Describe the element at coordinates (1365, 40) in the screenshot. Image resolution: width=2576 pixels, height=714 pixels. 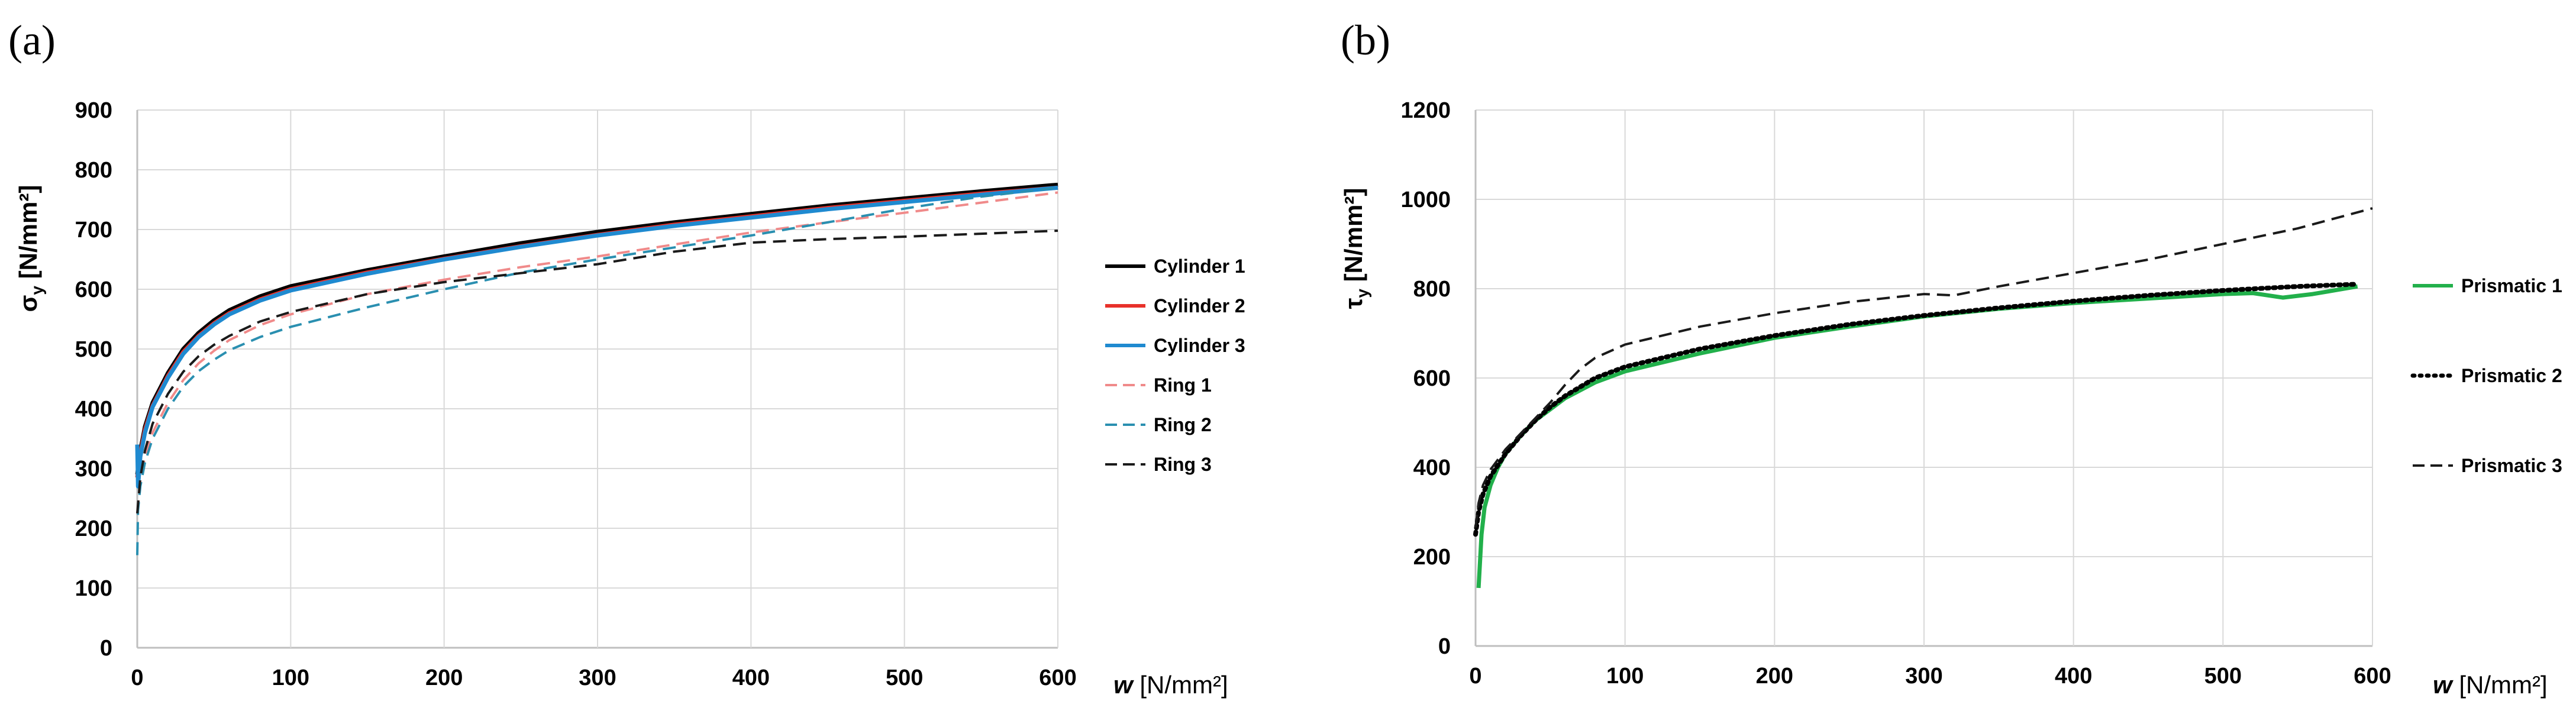
I see `panel-label-b: (b)` at that location.